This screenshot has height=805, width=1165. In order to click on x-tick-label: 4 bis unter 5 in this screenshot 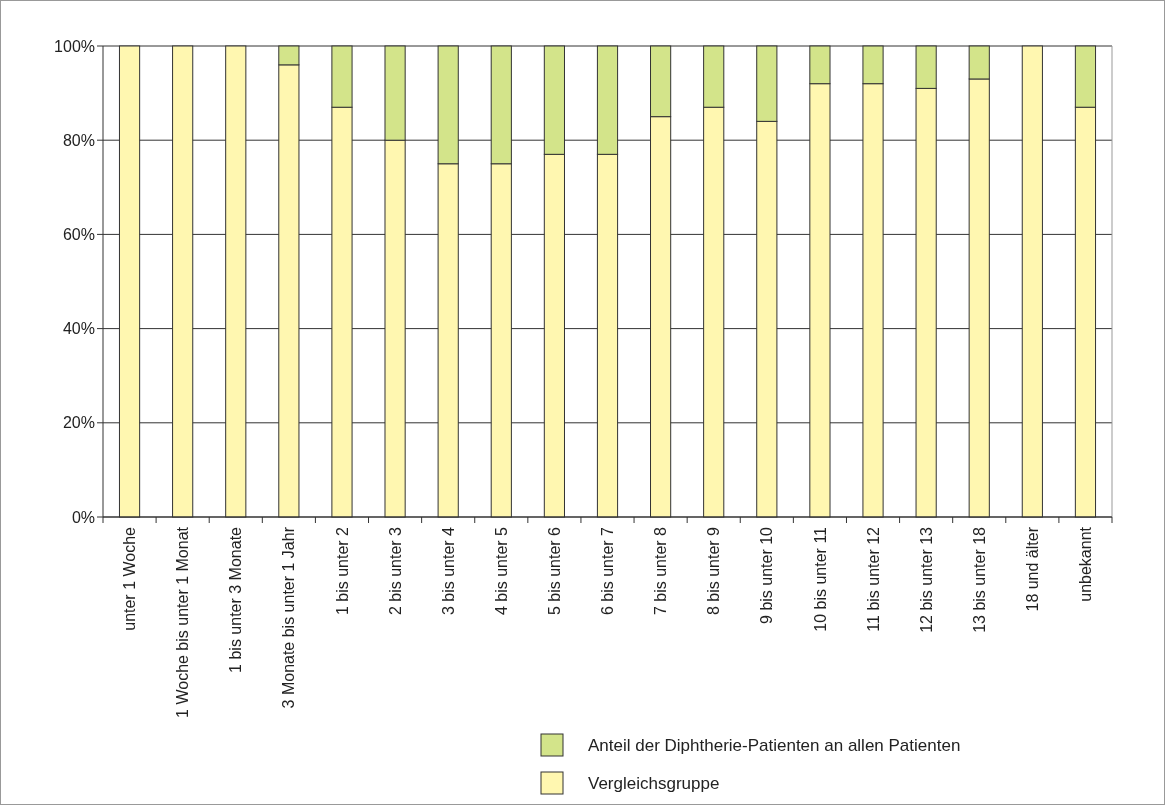, I will do `click(501, 571)`.